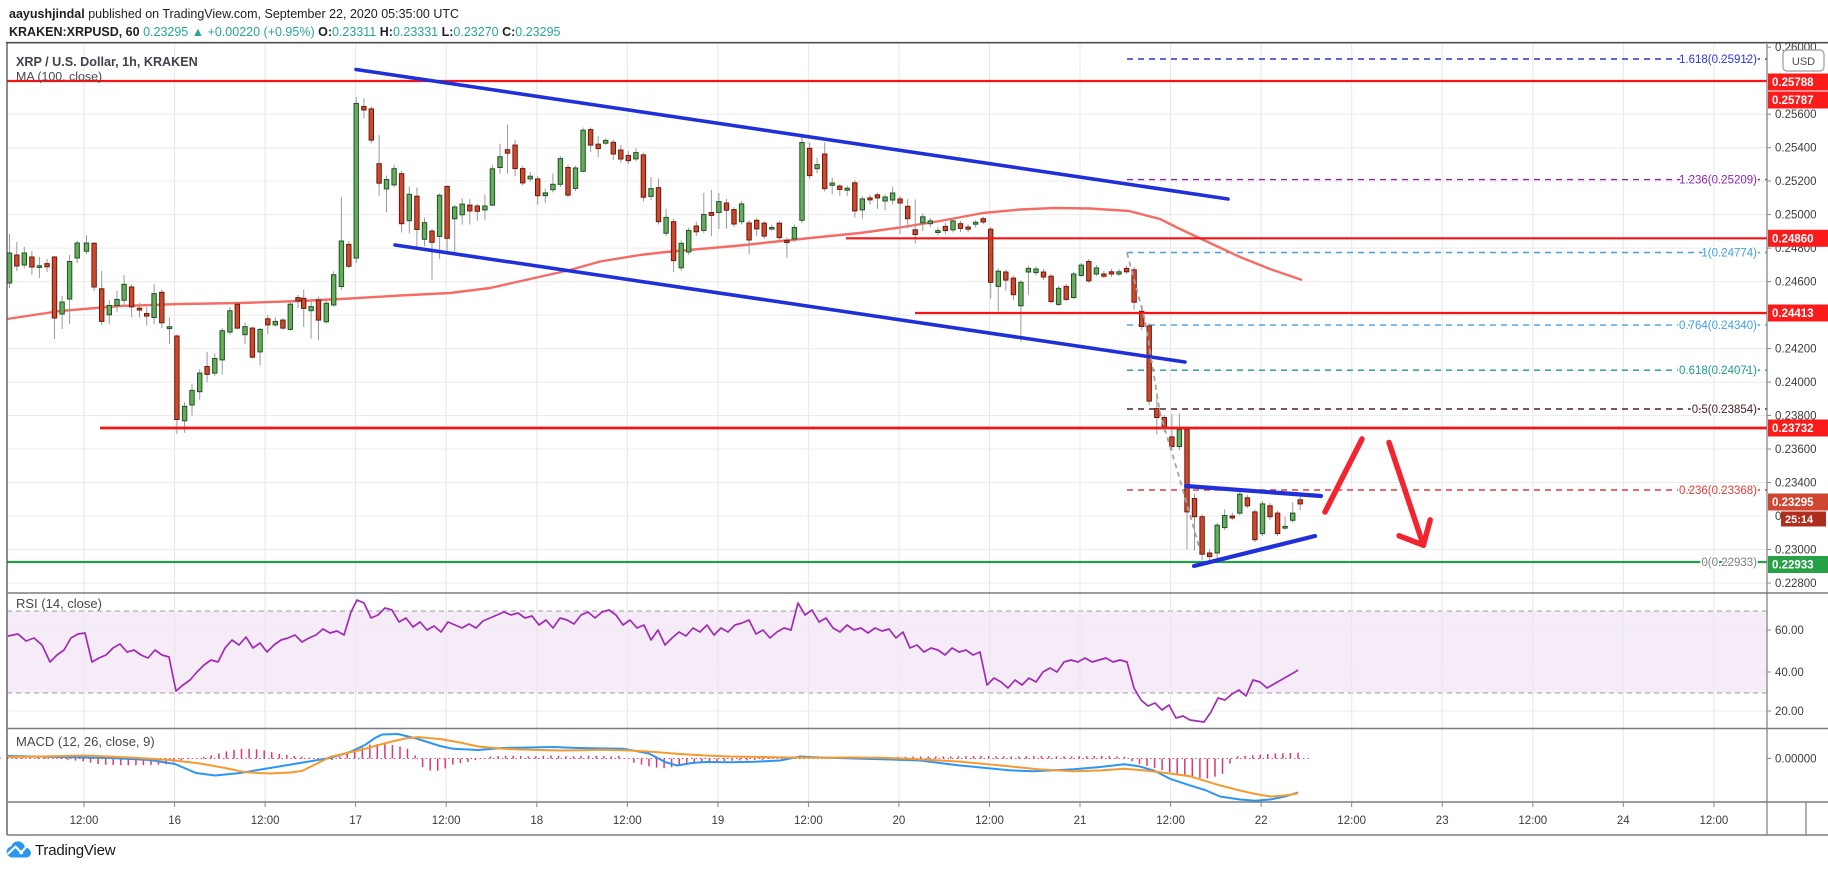 This screenshot has height=873, width=1828. I want to click on svg-text: 0.764(0.24340), so click(1718, 326).